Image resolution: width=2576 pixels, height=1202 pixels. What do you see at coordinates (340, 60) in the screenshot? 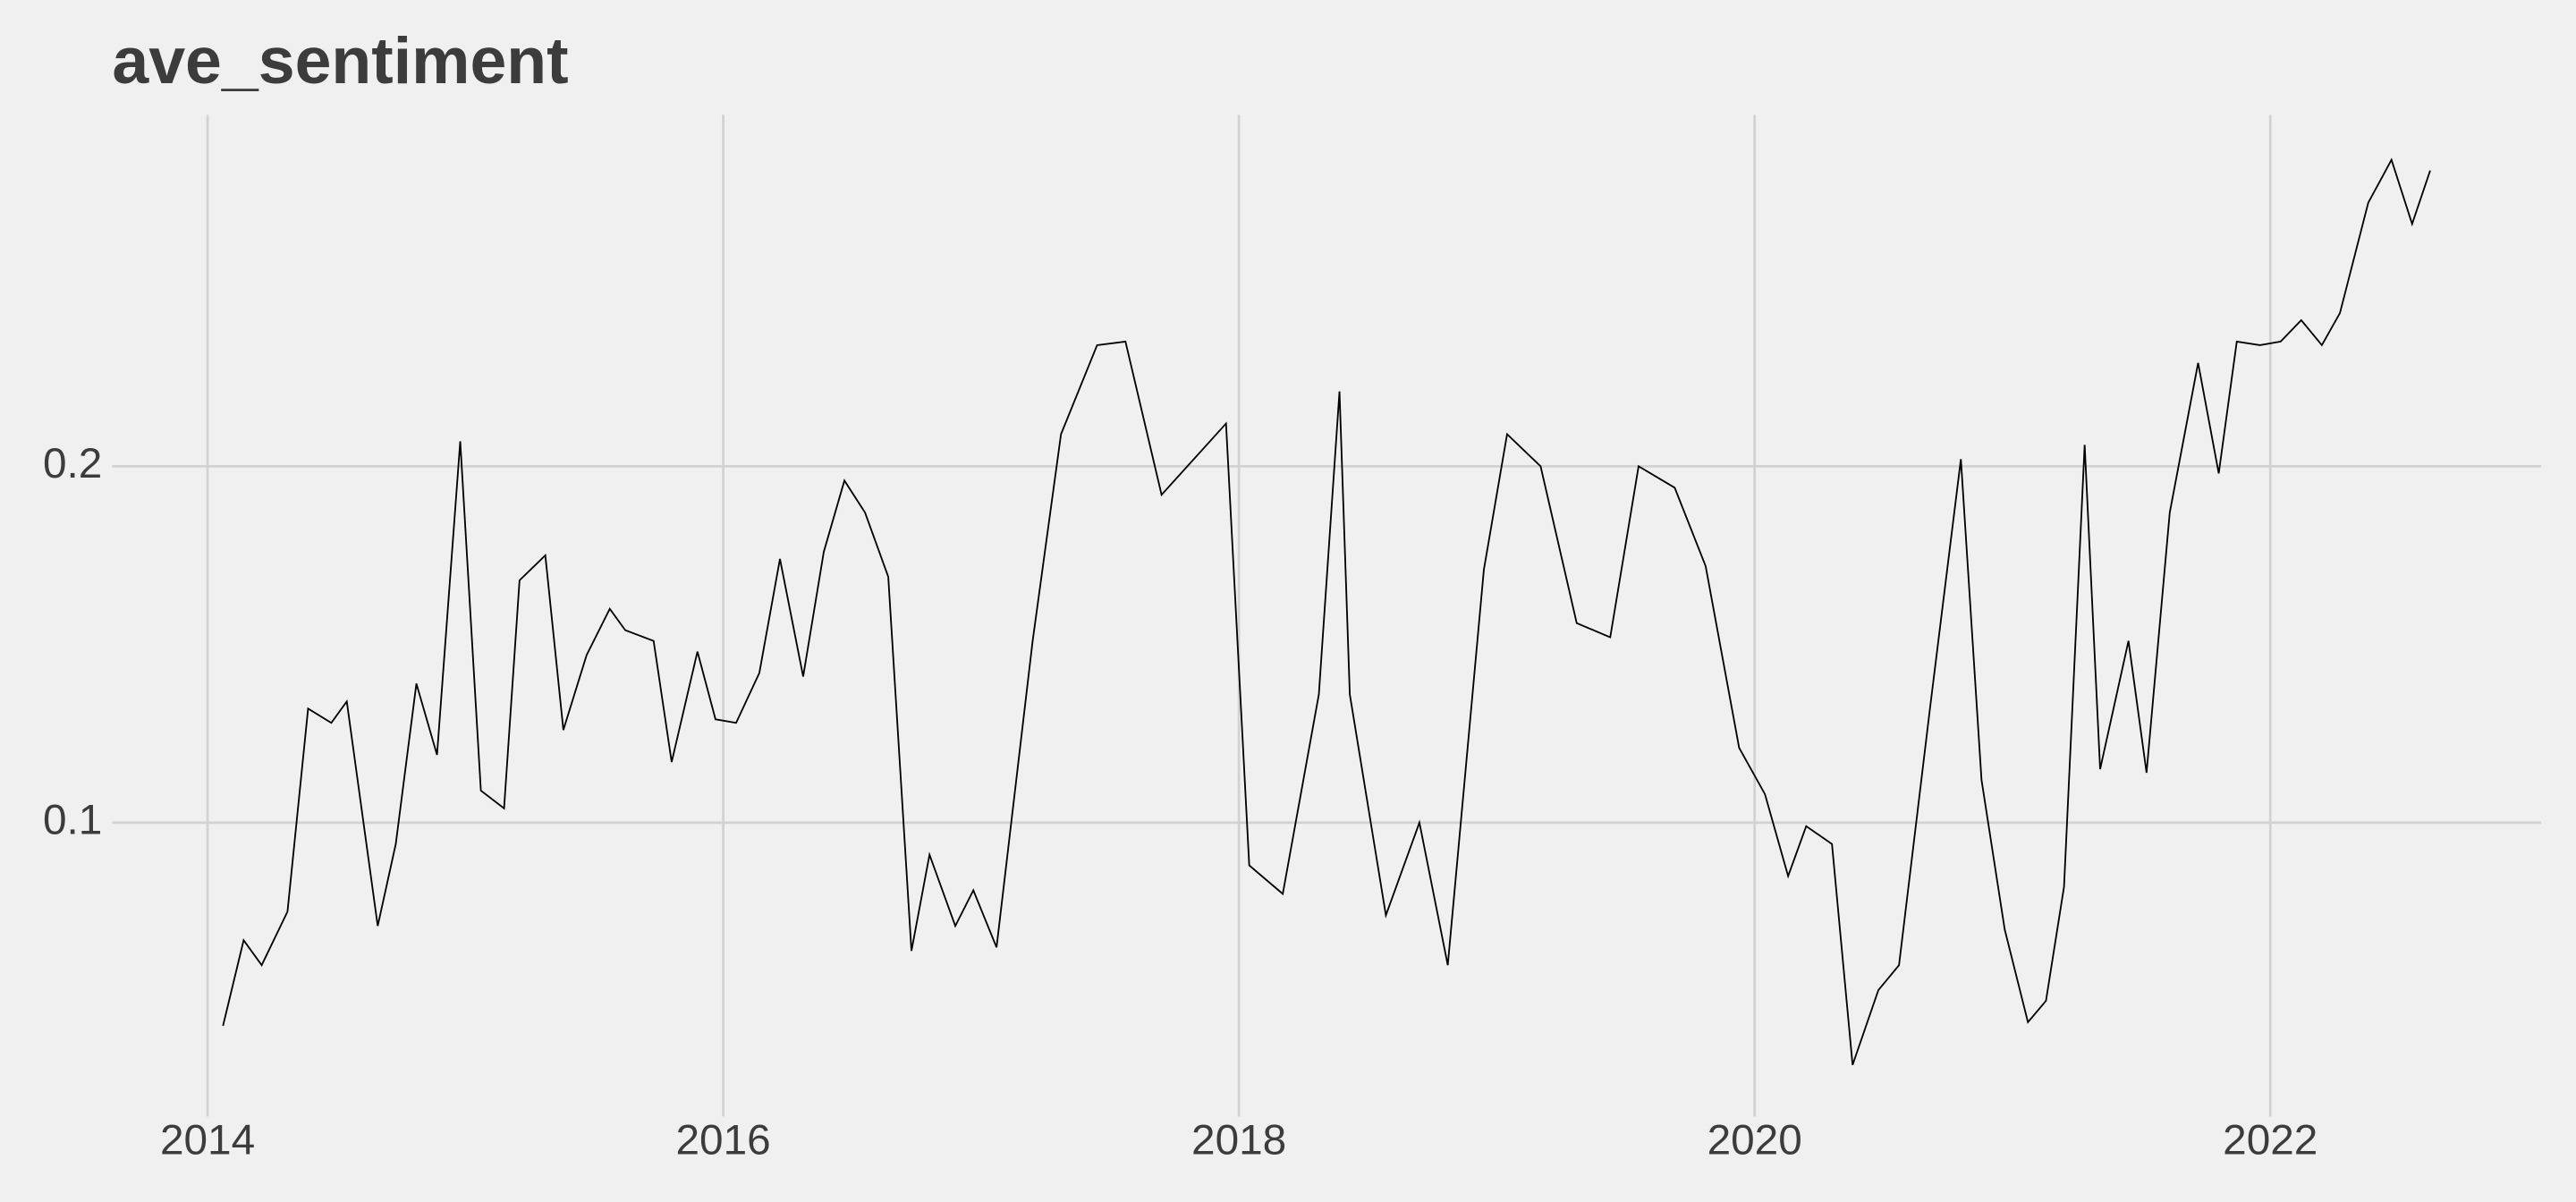
I see `chart-title: ave_sentiment` at bounding box center [340, 60].